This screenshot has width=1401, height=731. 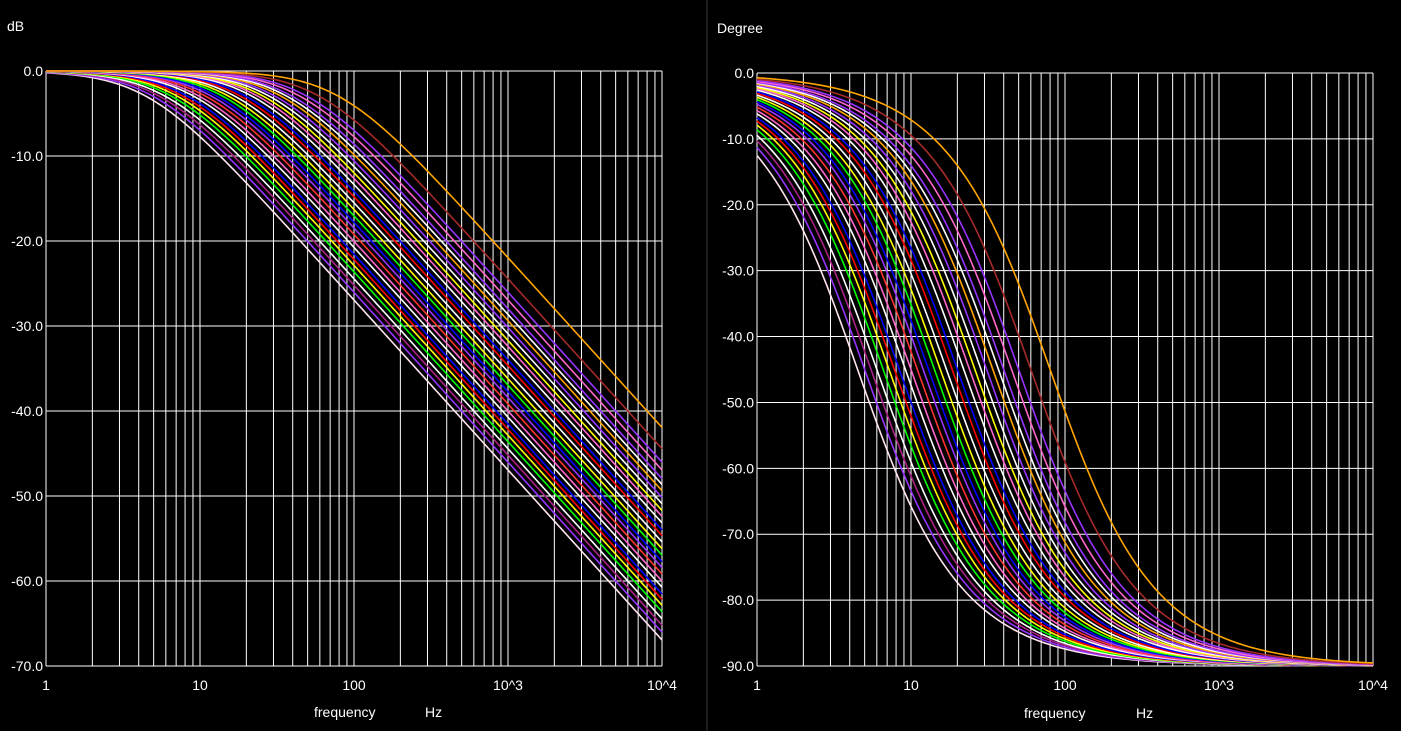 What do you see at coordinates (738, 600) in the screenshot?
I see `y-tick-label: -80.0` at bounding box center [738, 600].